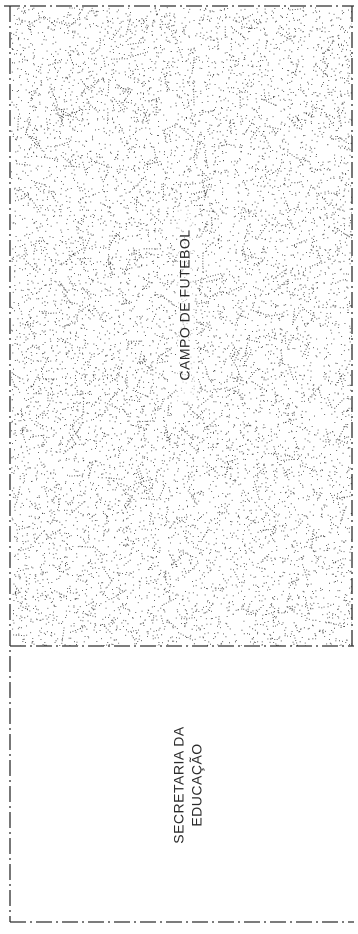  Describe the element at coordinates (179, 785) in the screenshot. I see `secretaria-label-line-1: SECRETARIA DA` at that location.